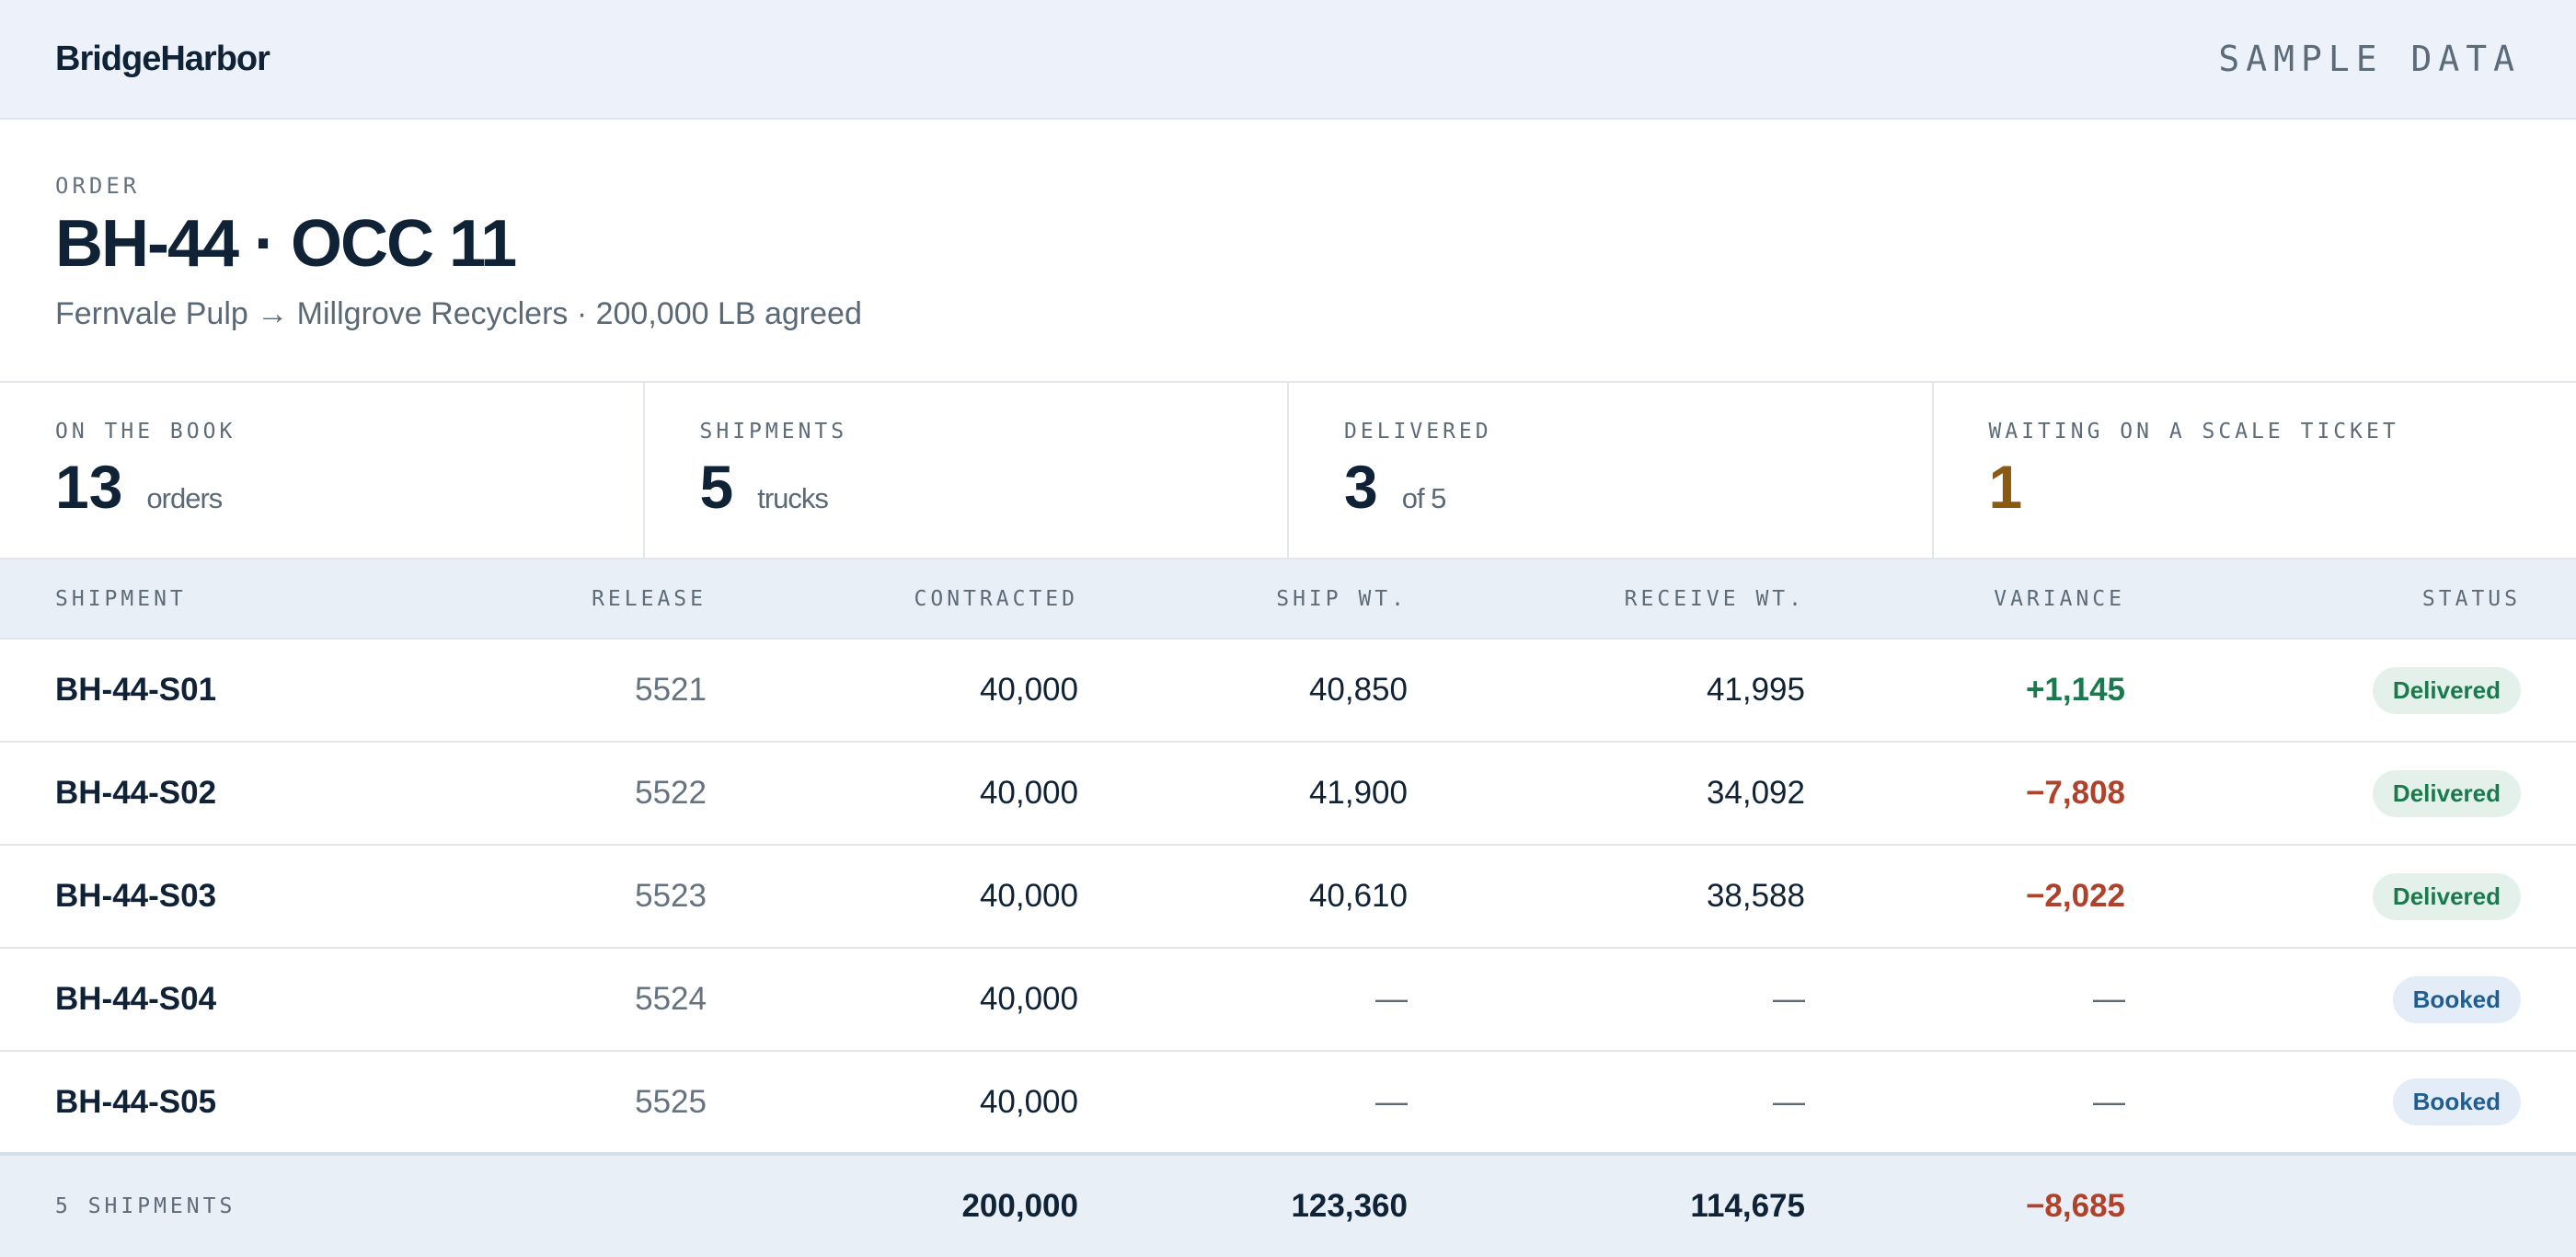  I want to click on release-number: 5523, so click(583, 896).